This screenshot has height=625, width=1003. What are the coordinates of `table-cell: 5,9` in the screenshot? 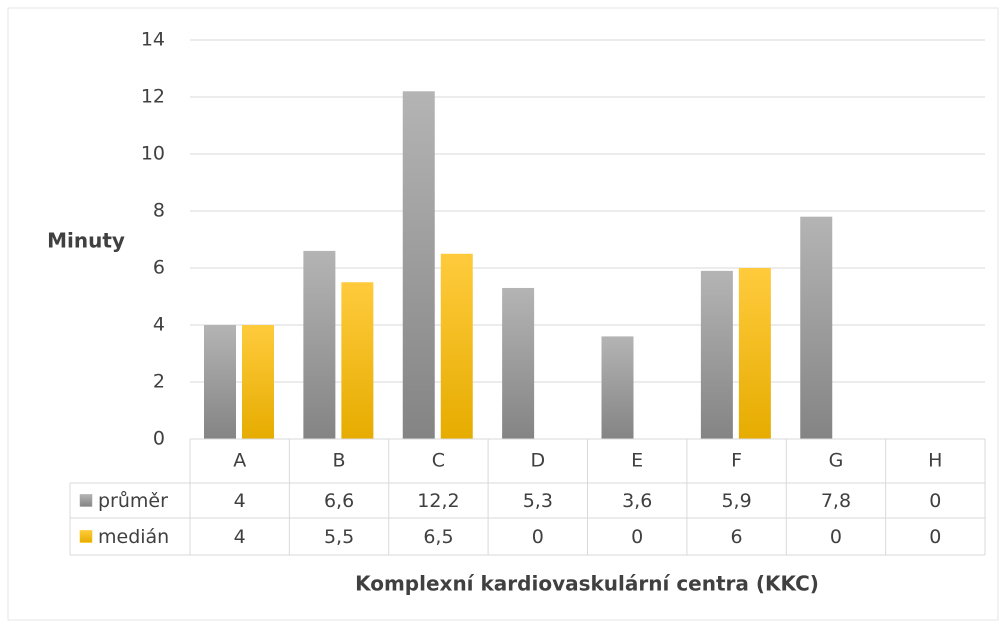 It's located at (736, 501).